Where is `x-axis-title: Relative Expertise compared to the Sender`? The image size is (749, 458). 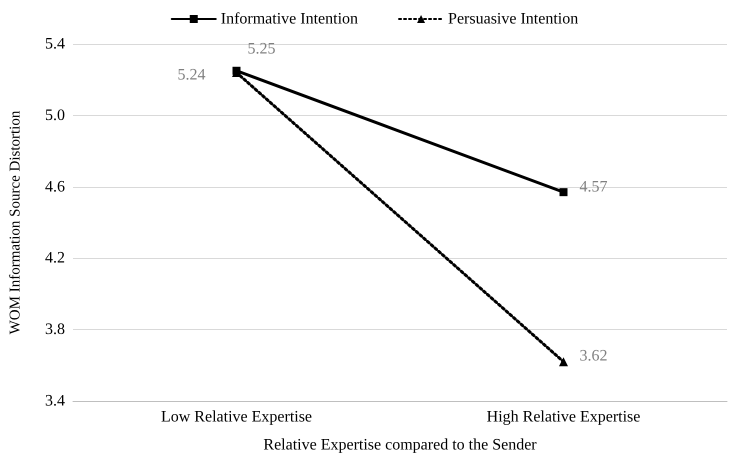 x-axis-title: Relative Expertise compared to the Sender is located at coordinates (400, 445).